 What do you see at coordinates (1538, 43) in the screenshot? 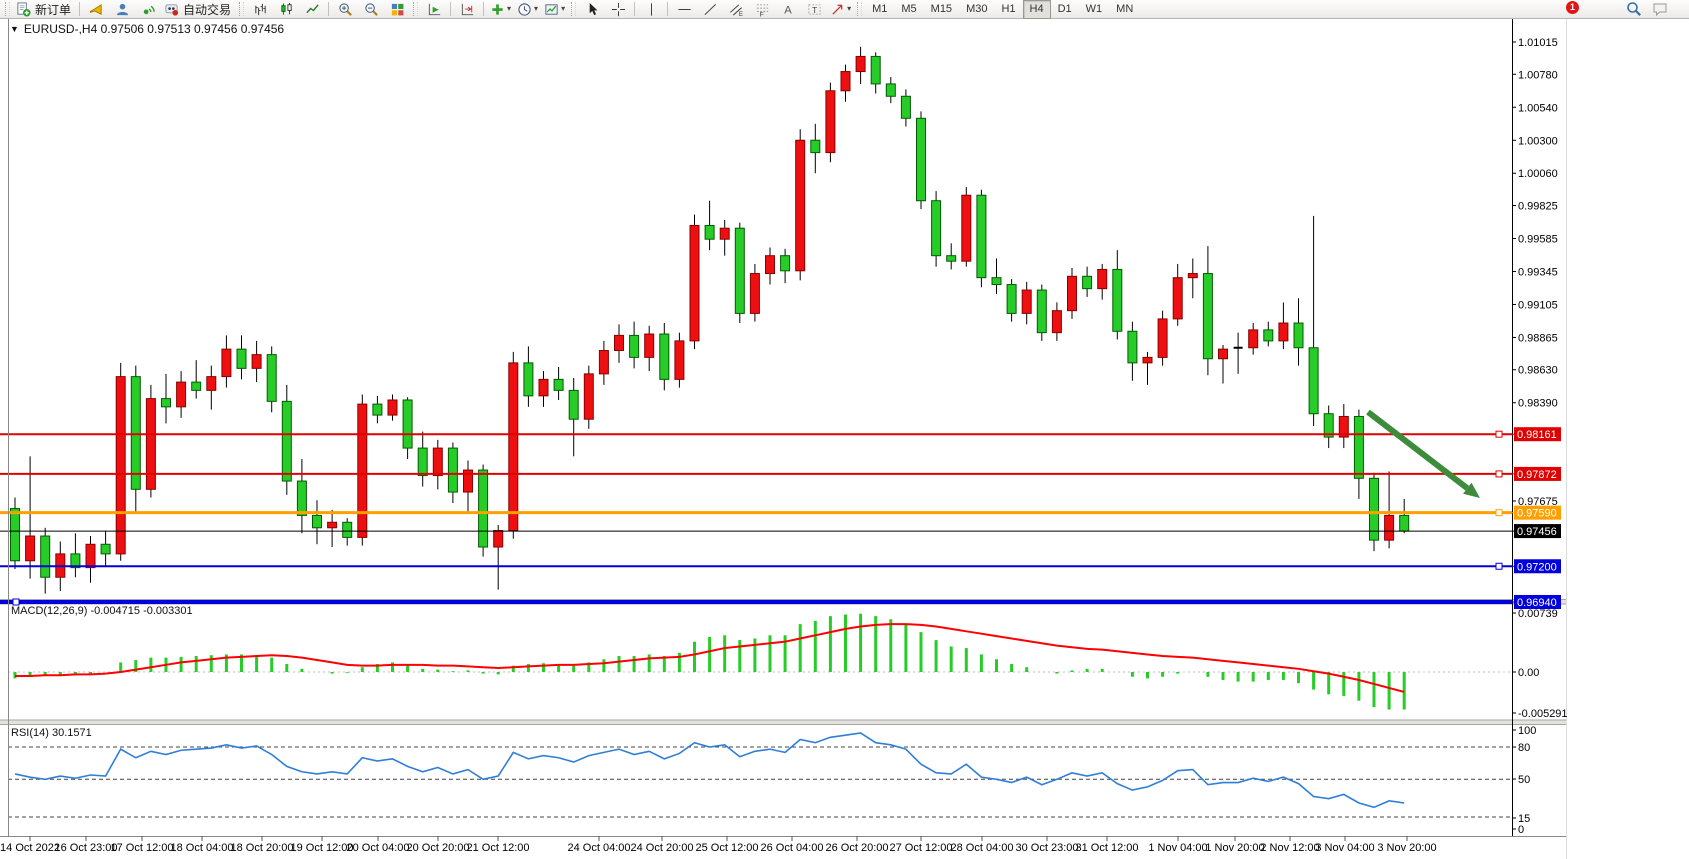
I see `svg-text: 1.01015` at bounding box center [1538, 43].